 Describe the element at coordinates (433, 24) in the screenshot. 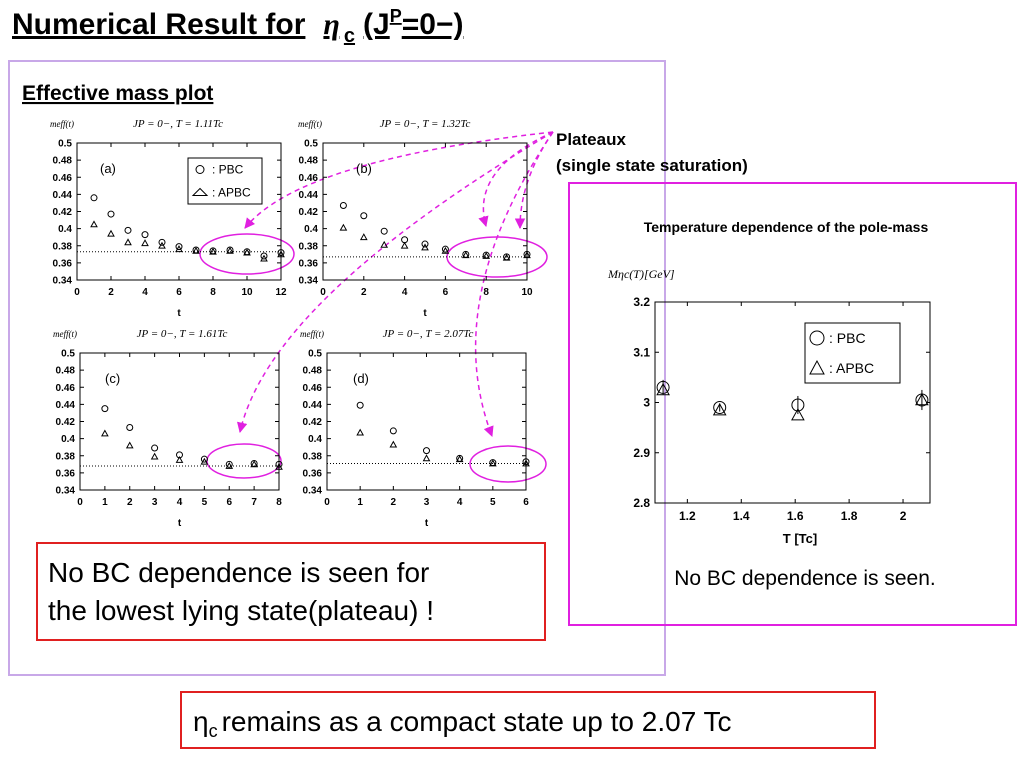

I see `title-close: =0−)` at that location.